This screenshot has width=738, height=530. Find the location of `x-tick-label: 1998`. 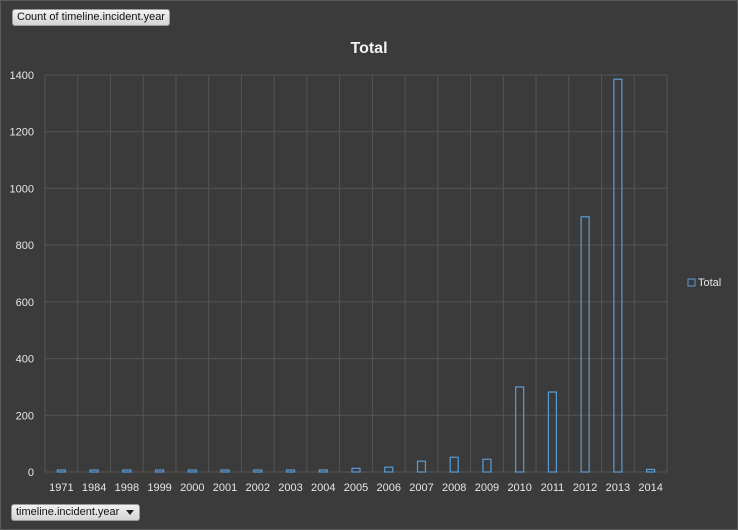

x-tick-label: 1998 is located at coordinates (127, 488).